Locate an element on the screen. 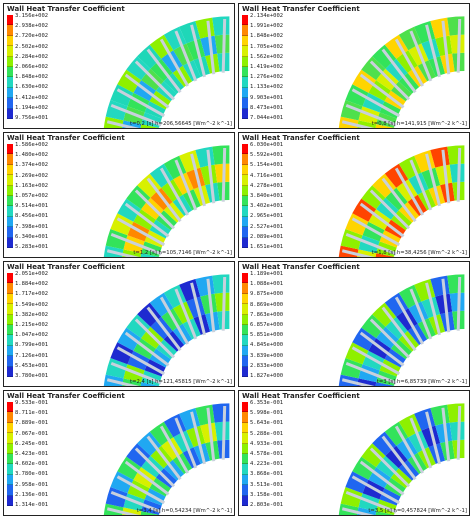  legend-label: 1.848e+002 is located at coordinates (267, 36).